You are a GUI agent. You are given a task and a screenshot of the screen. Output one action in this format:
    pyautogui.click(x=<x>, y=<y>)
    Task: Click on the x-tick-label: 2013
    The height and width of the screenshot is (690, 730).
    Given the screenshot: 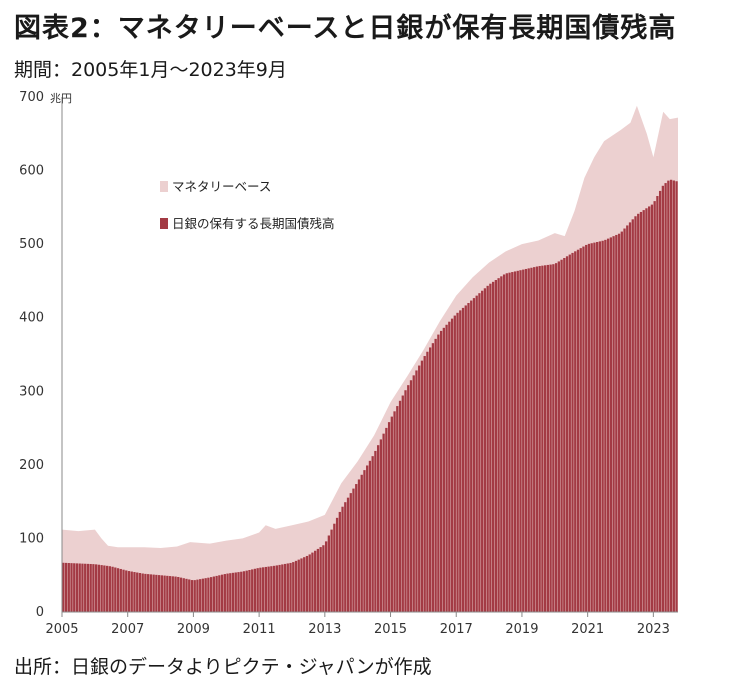 What is the action you would take?
    pyautogui.click(x=324, y=629)
    